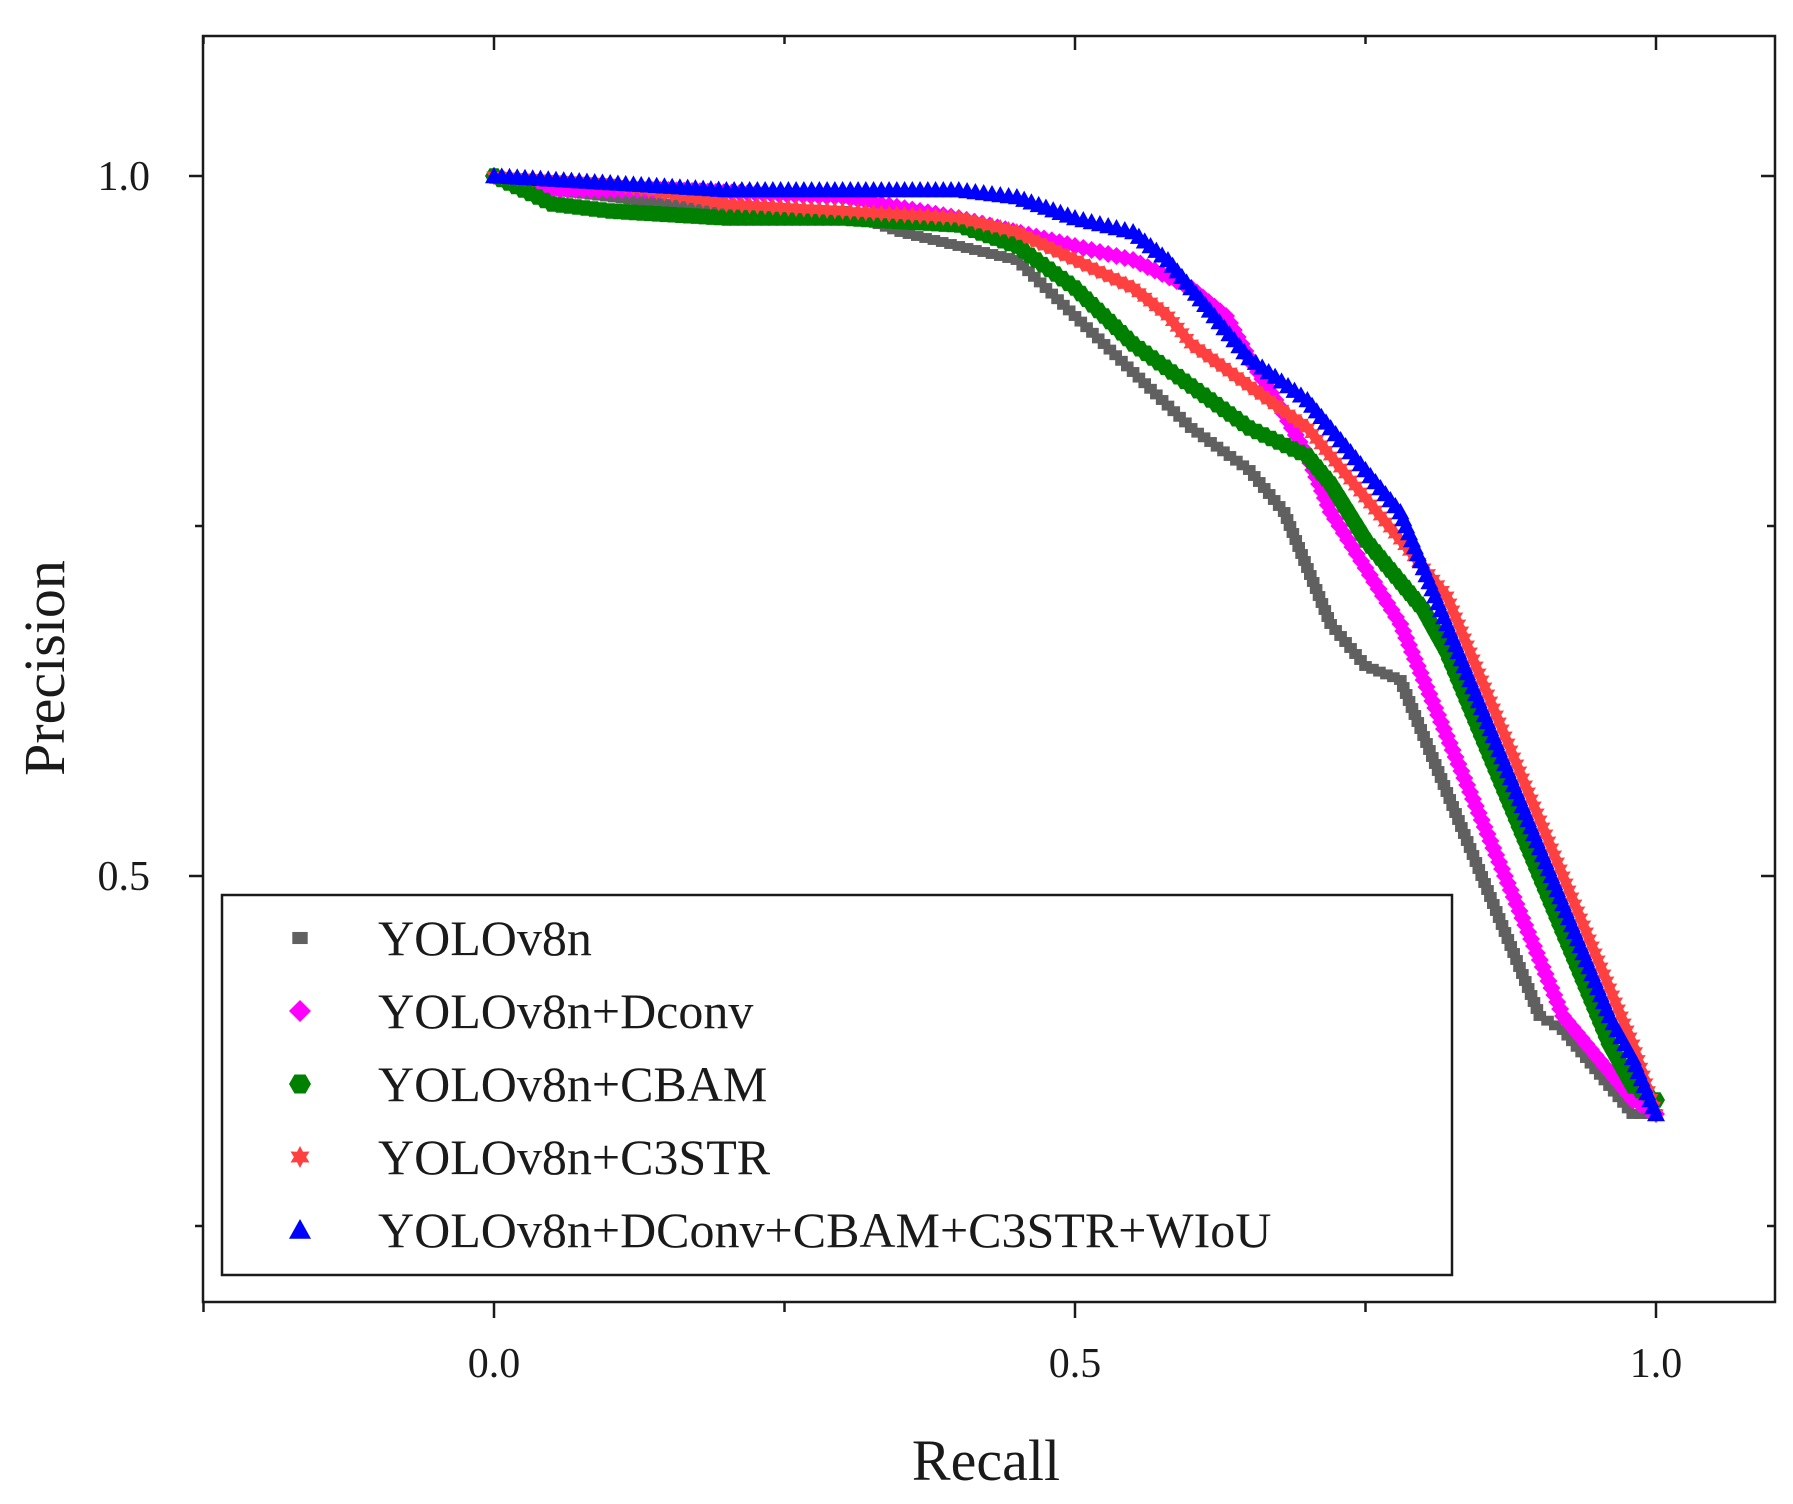 Image resolution: width=1793 pixels, height=1504 pixels. Describe the element at coordinates (1075, 1364) in the screenshot. I see `x-tick-label: 0.5` at that location.